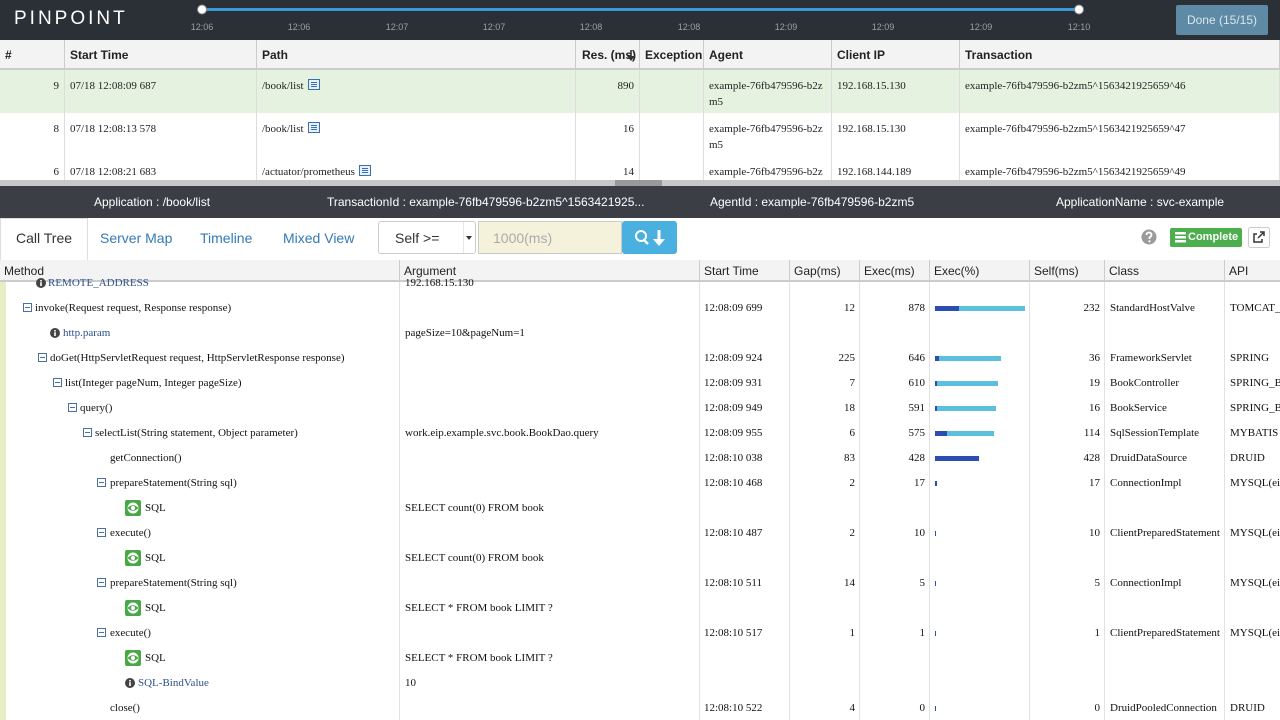 The height and width of the screenshot is (720, 1280). What do you see at coordinates (608, 134) in the screenshot?
I see `cell: 16` at bounding box center [608, 134].